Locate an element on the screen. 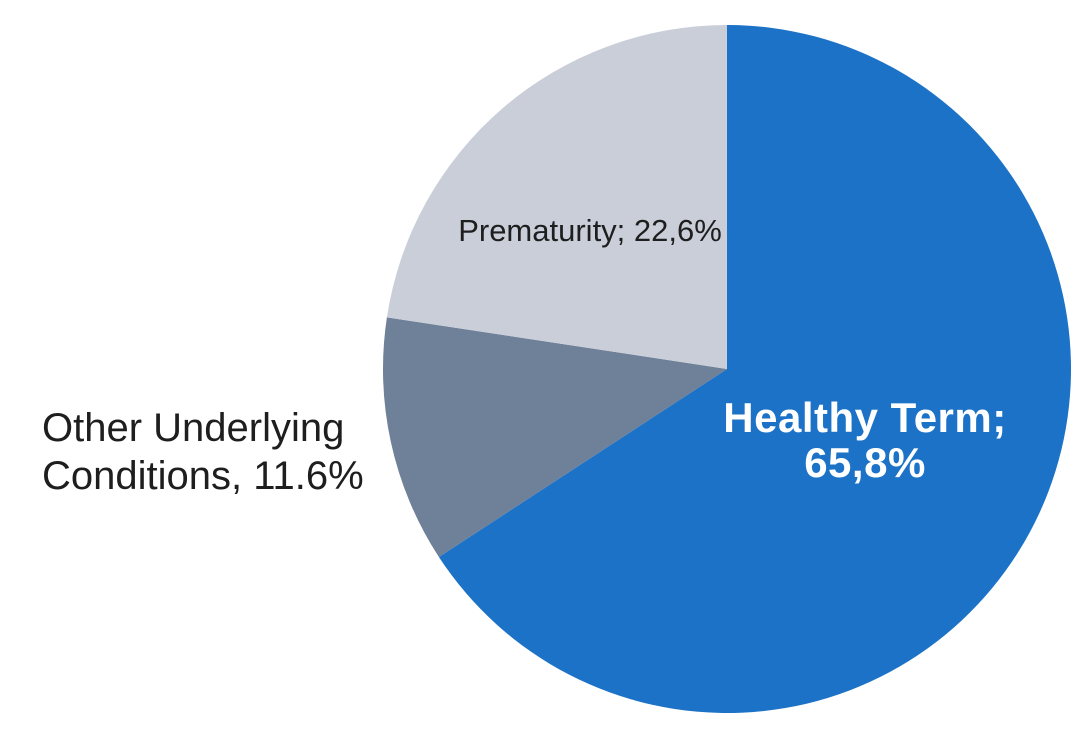  label-other-underlying-conditions-line2: Conditions, 11.6% is located at coordinates (203, 476).